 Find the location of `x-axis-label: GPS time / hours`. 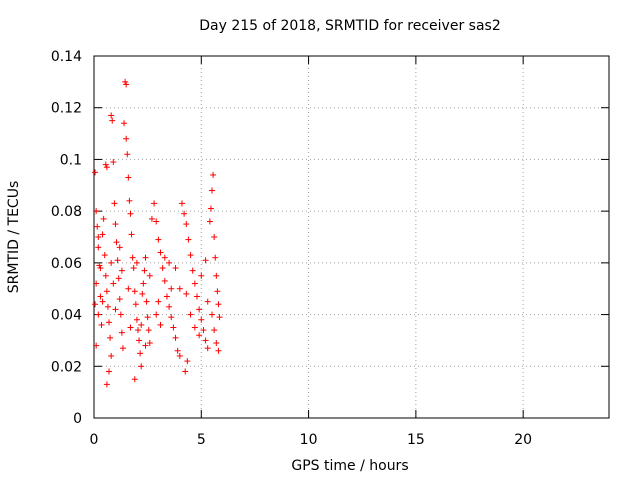

x-axis-label: GPS time / hours is located at coordinates (349, 466).